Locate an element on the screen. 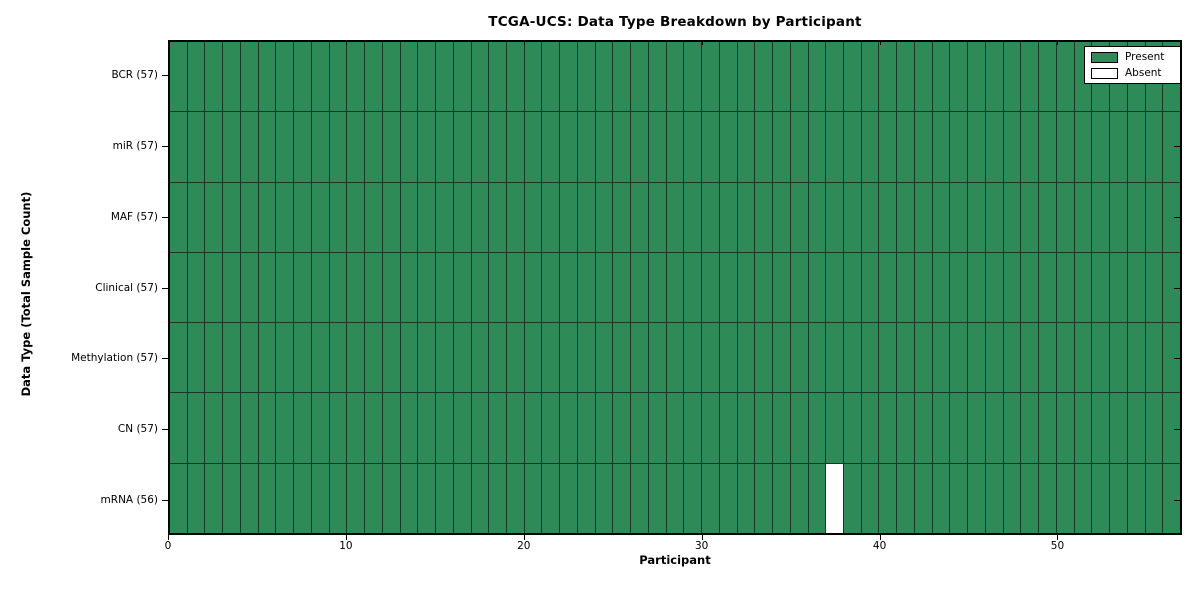 This screenshot has width=1200, height=600. y-tick-label-MAF: MAF (57) is located at coordinates (134, 216).